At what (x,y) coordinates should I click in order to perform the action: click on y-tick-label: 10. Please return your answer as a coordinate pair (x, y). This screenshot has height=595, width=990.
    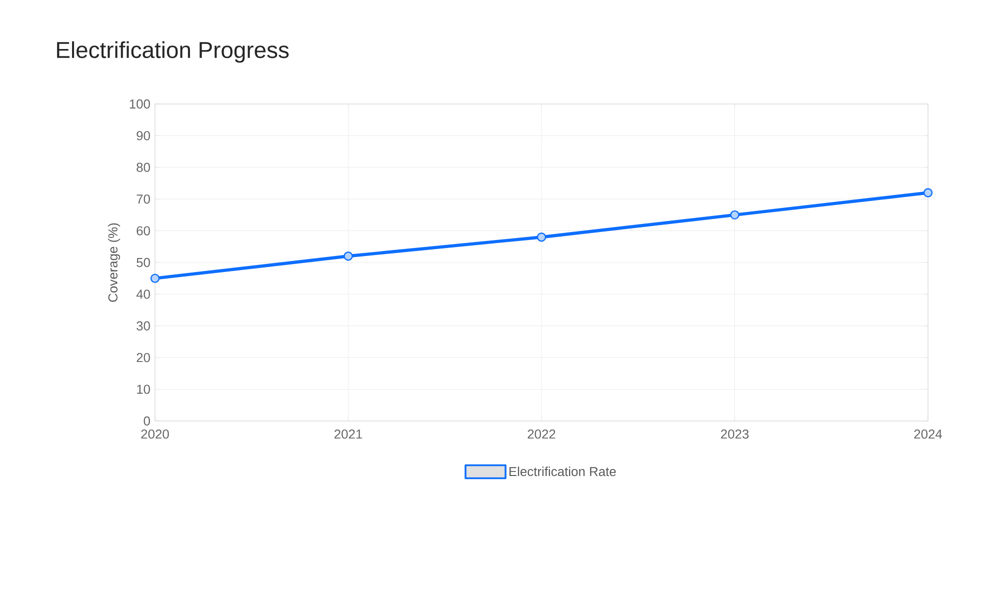
    Looking at the image, I should click on (143, 389).